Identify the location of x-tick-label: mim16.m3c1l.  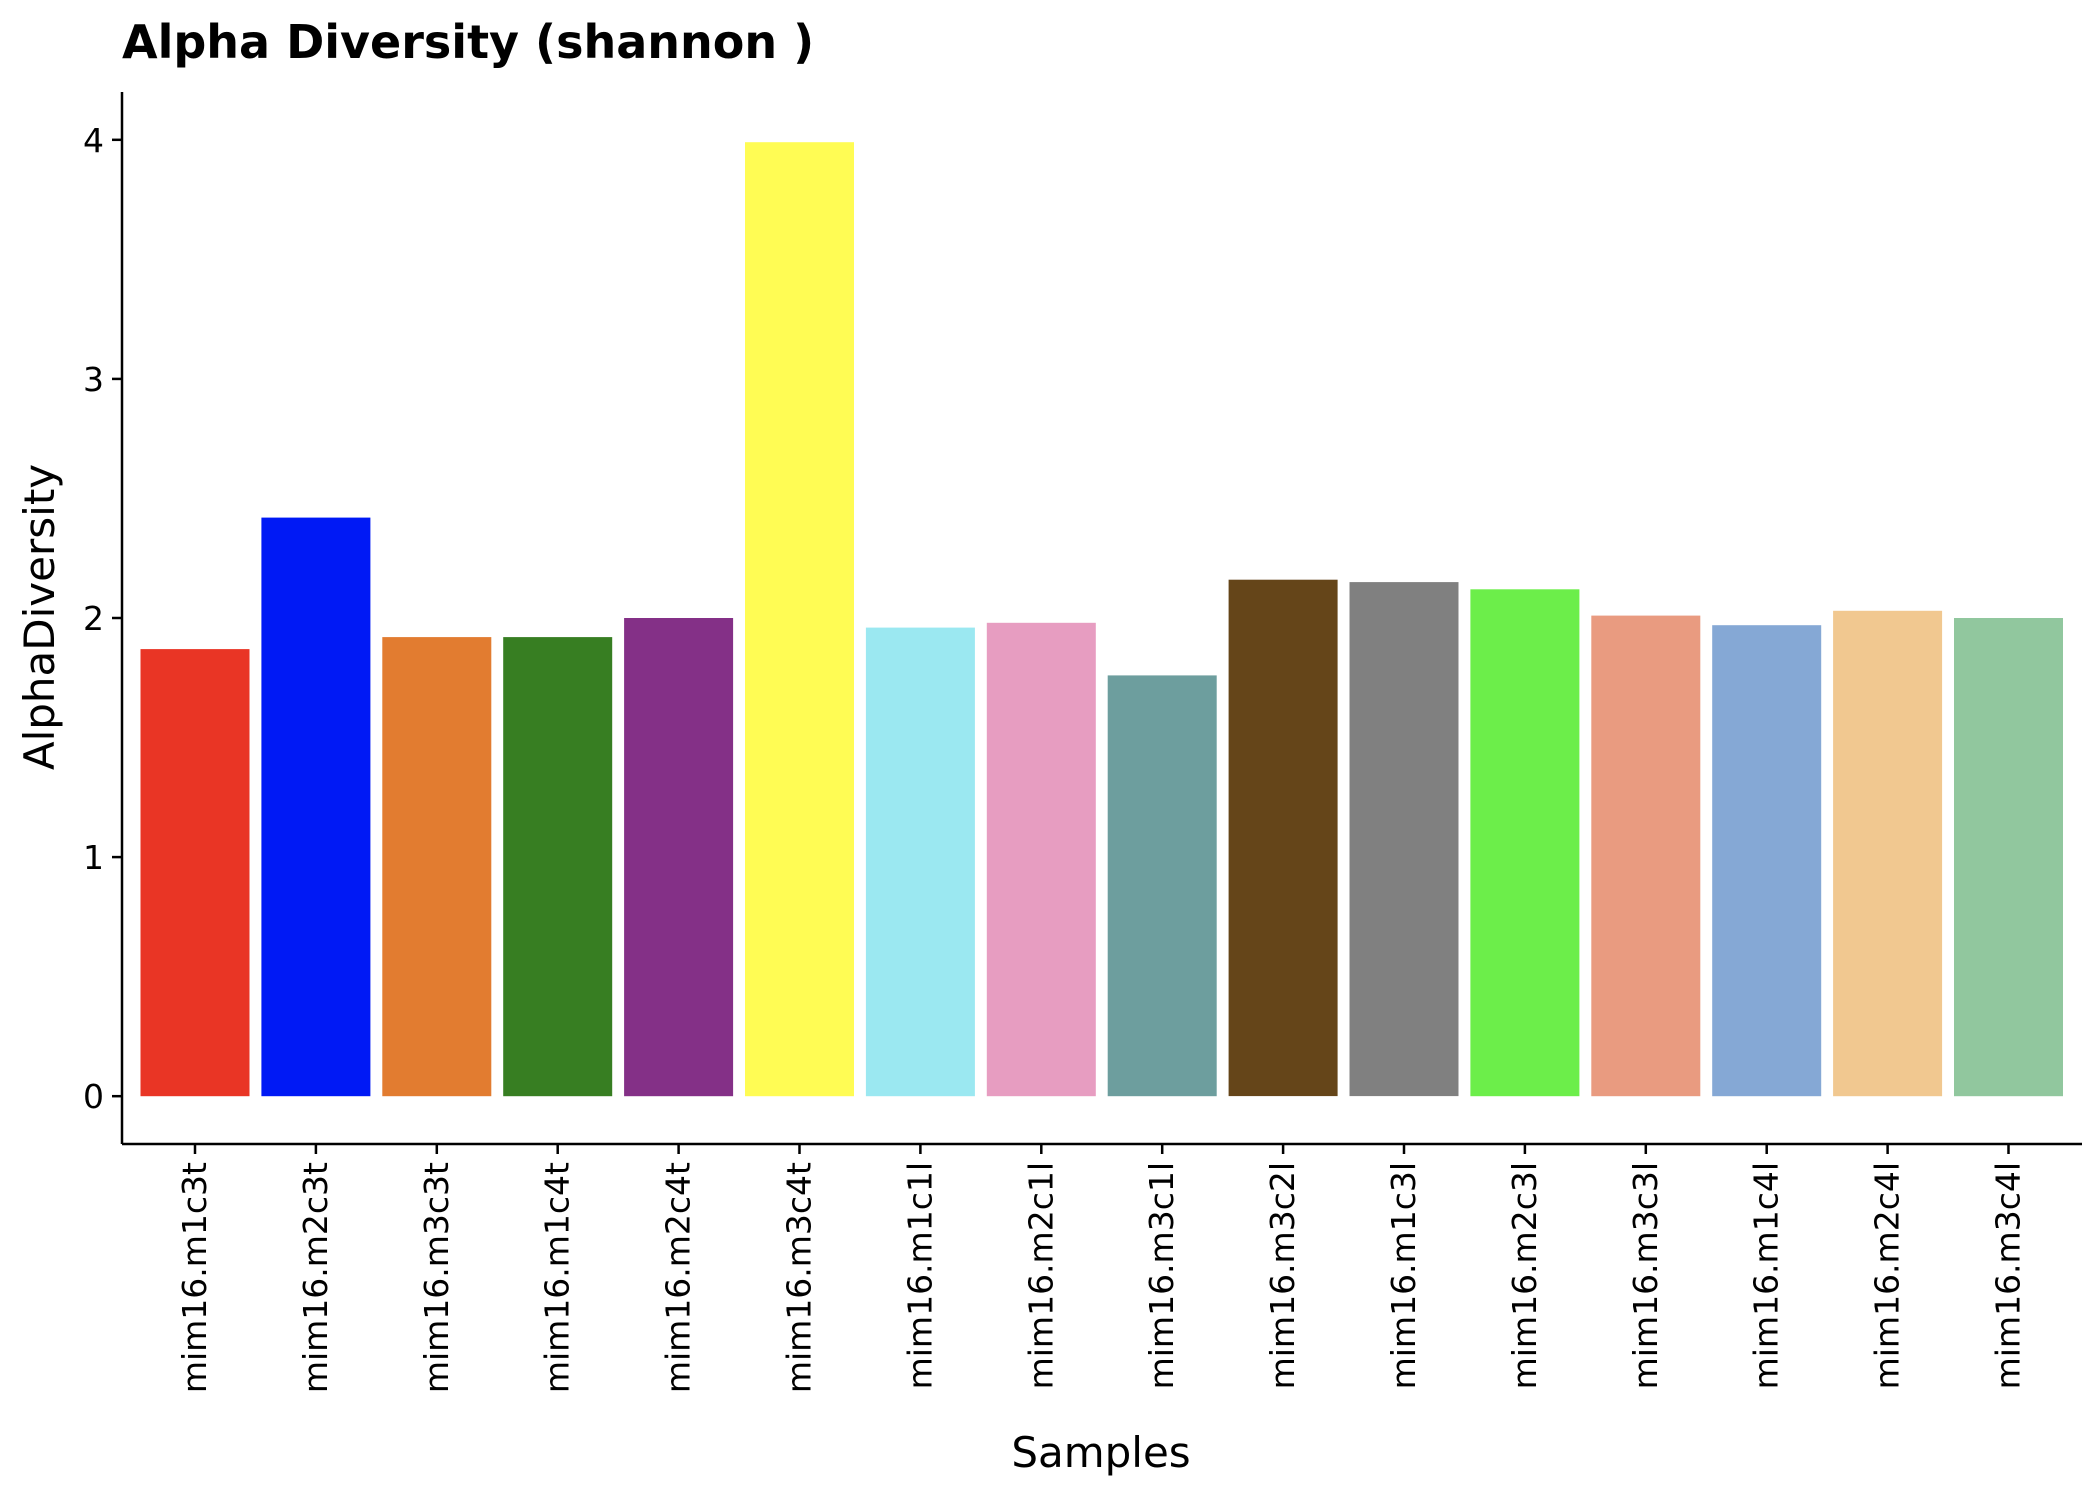
(1161, 1275).